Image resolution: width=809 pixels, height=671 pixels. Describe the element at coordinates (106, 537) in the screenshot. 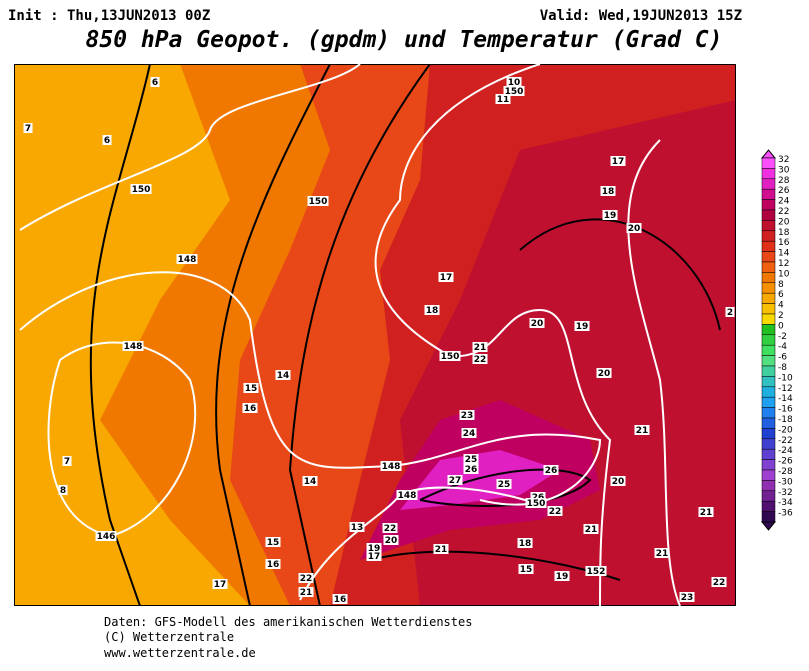

I see `geopotential-label: 146` at that location.